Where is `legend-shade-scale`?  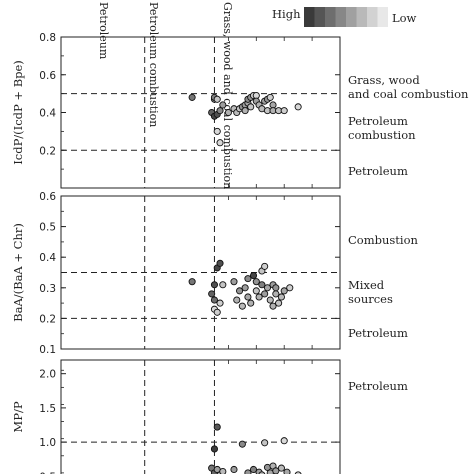
legend-shade-scale is located at coordinates (346, 17).